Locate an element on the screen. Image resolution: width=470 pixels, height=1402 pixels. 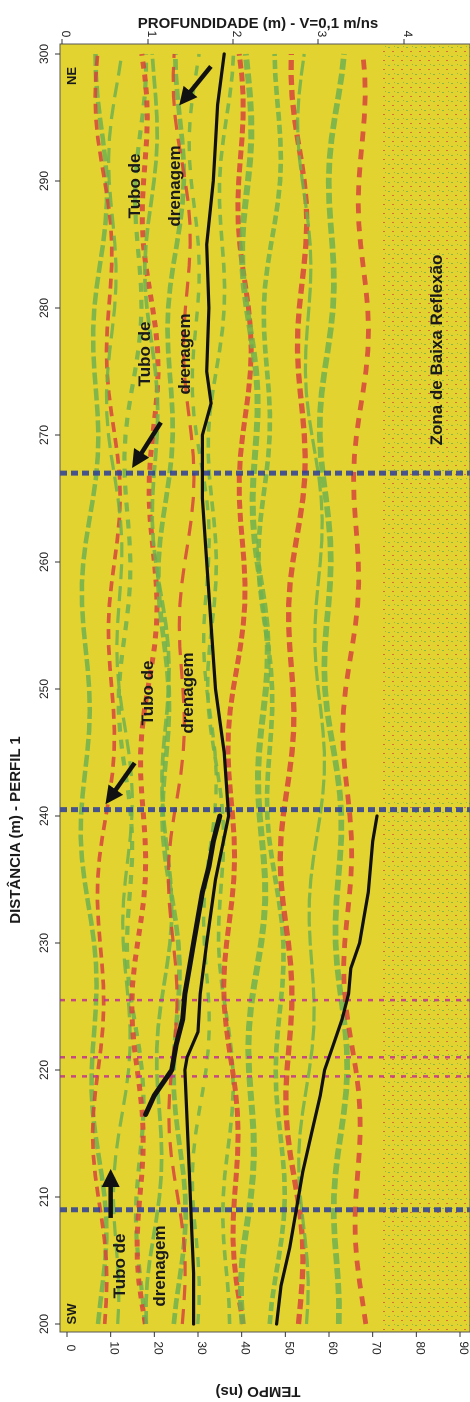
distance-tick-label: 280 is located at coordinates (44, 308).